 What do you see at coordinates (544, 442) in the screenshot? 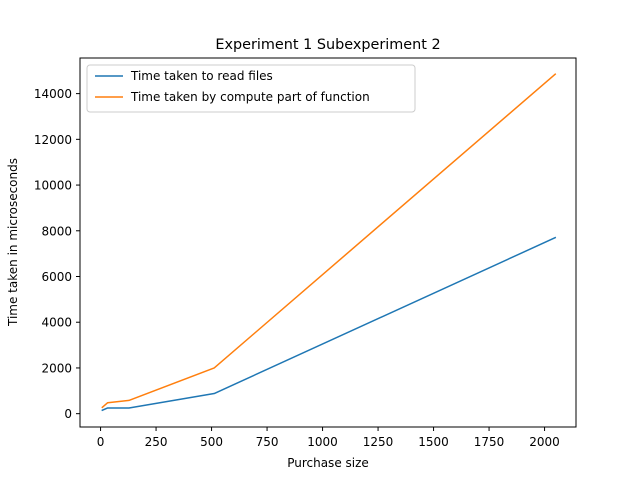
I see `x-tick-label: 2000` at bounding box center [544, 442].